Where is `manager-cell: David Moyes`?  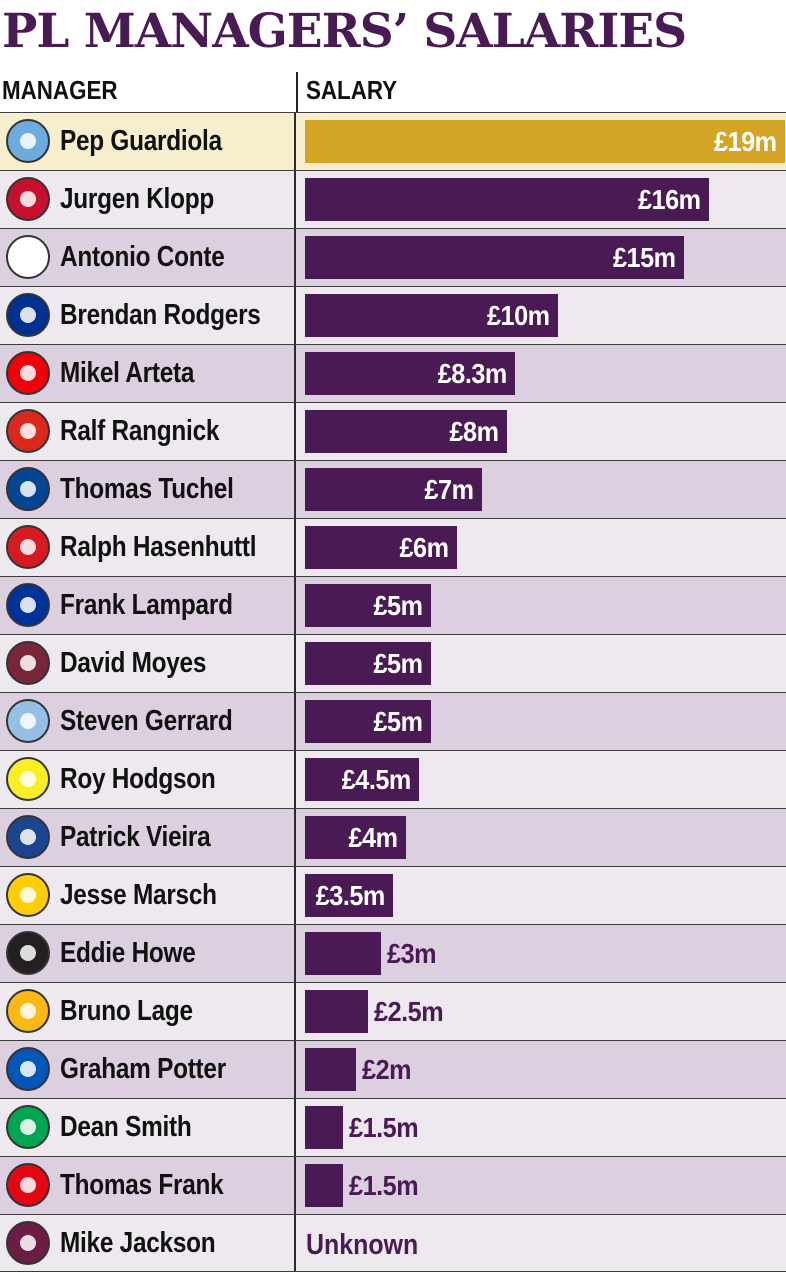
manager-cell: David Moyes is located at coordinates (148, 663).